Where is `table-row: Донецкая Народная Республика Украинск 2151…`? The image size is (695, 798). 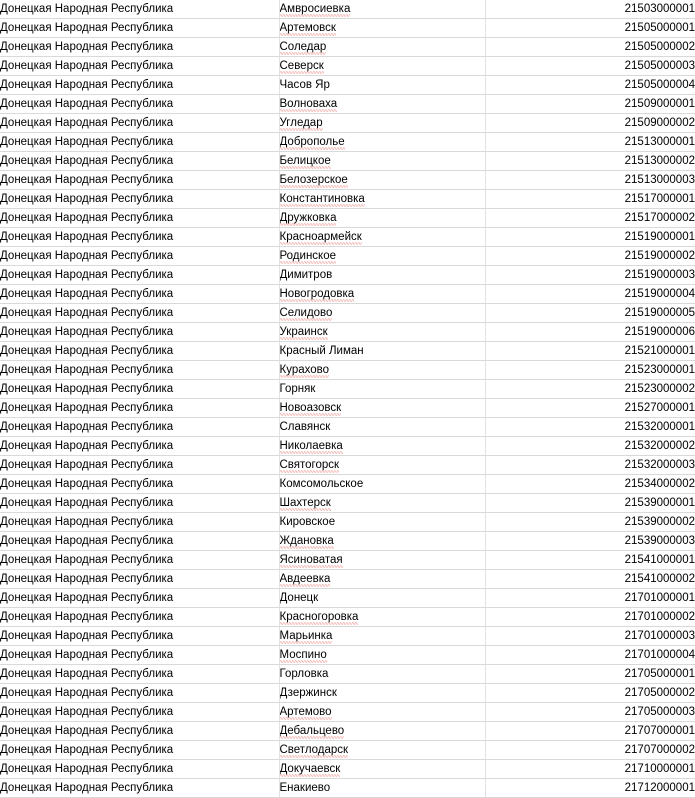 table-row: Донецкая Народная Республика Украинск 2151… is located at coordinates (347, 332).